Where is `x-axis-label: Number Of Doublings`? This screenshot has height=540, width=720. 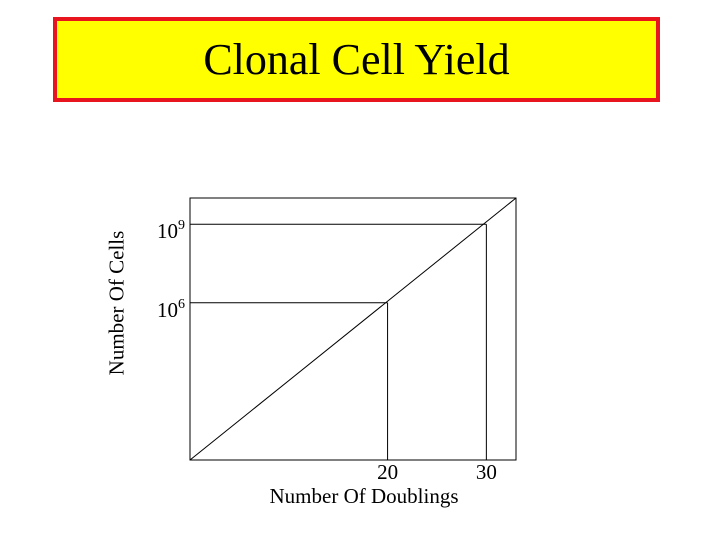
x-axis-label: Number Of Doublings is located at coordinates (364, 496).